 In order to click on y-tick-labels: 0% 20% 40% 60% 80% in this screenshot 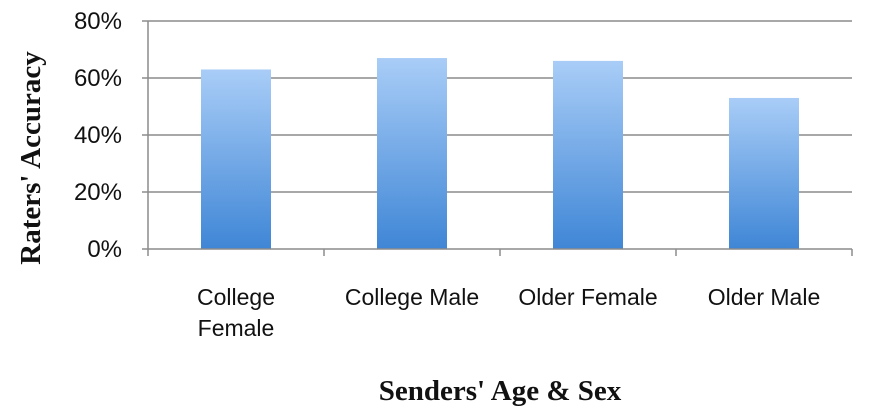, I will do `click(98, 135)`.